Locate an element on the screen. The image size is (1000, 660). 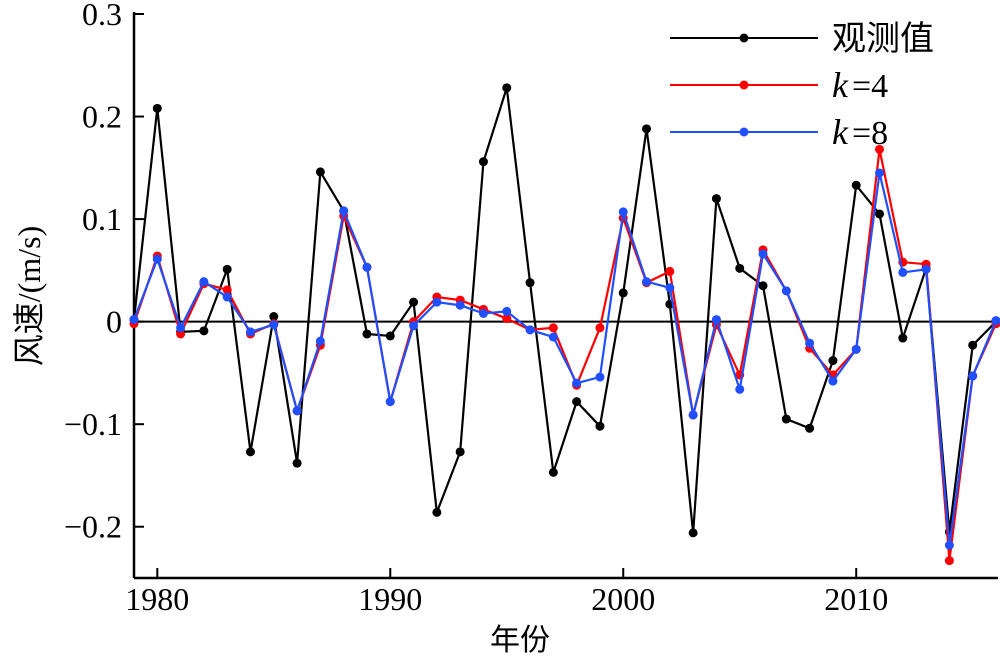
y-axis-label: 风速/(m/s) is located at coordinates (29, 296).